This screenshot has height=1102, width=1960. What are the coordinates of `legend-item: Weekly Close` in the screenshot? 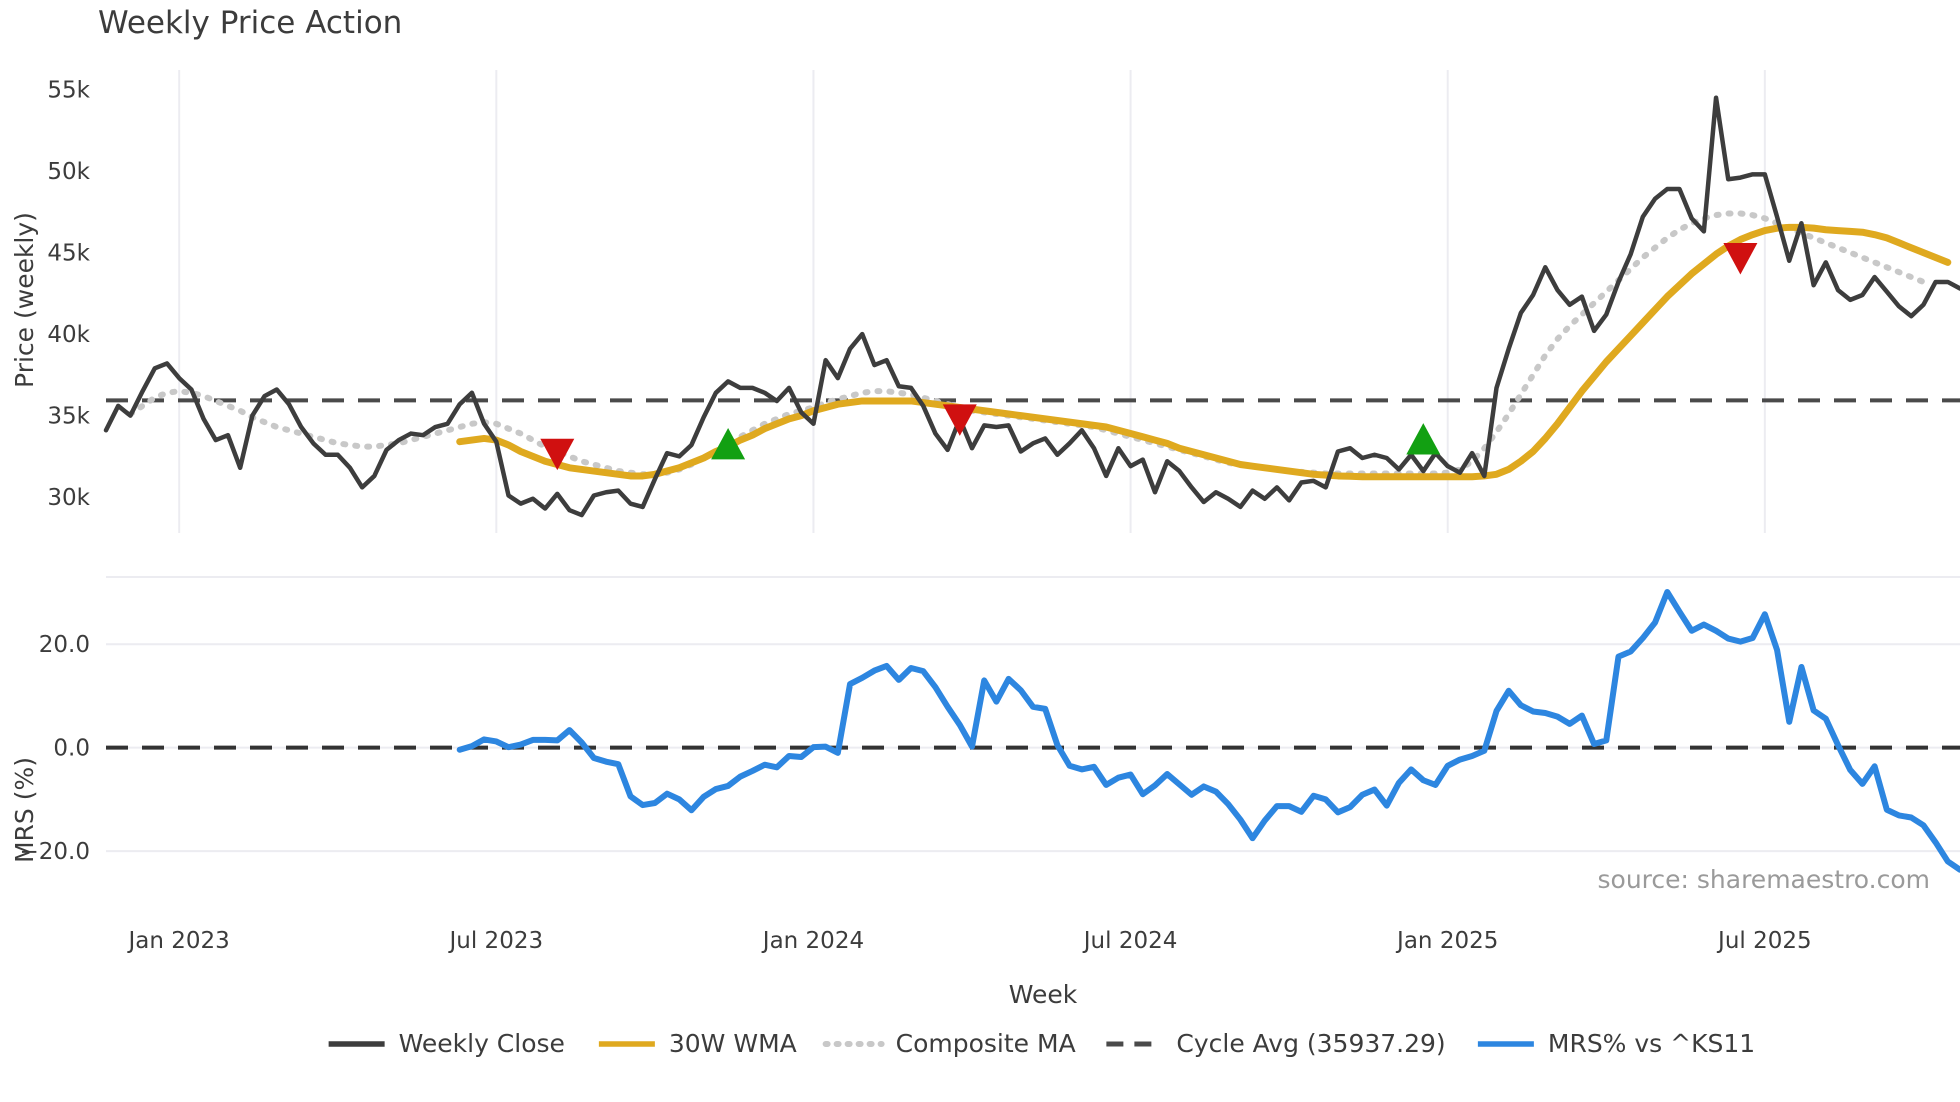 It's located at (446, 1043).